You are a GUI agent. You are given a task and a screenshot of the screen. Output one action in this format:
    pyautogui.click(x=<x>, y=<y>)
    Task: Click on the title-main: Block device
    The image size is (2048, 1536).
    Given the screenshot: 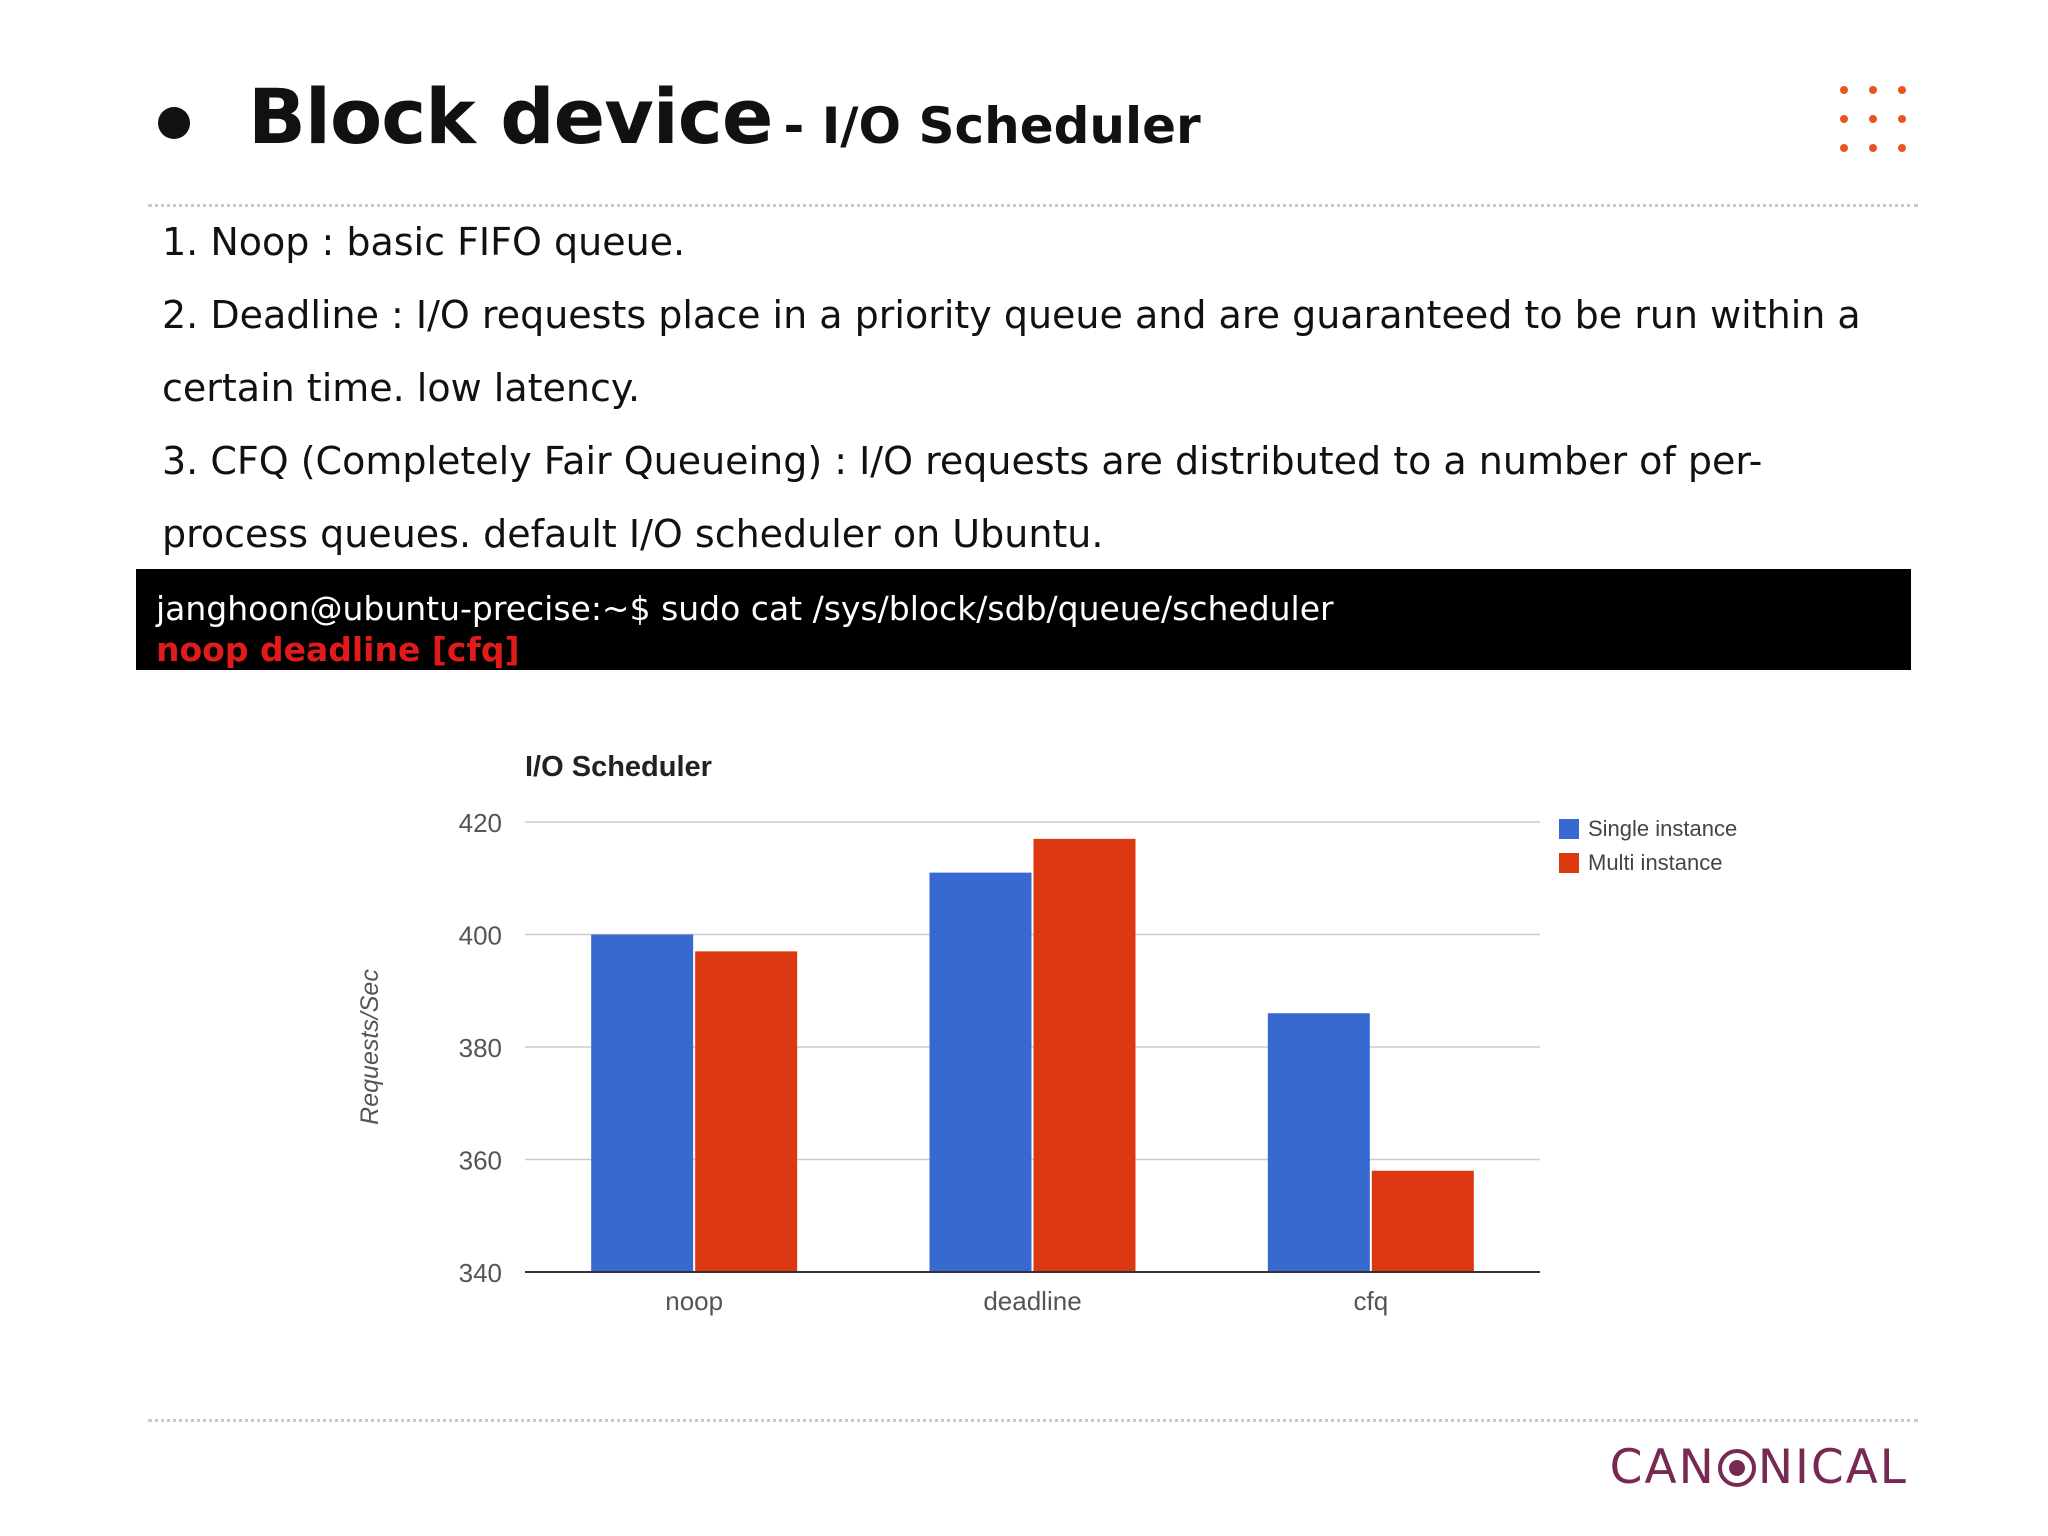 What is the action you would take?
    pyautogui.click(x=510, y=116)
    